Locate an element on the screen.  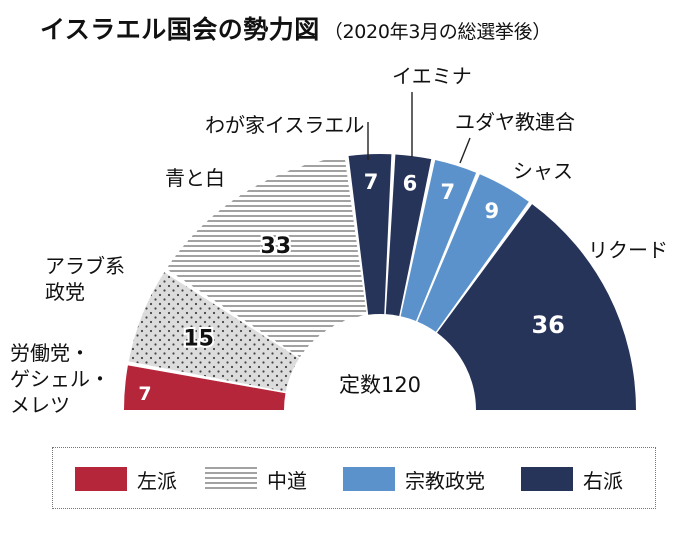
party-label-5: ユダヤ教連合 is located at coordinates (515, 122).